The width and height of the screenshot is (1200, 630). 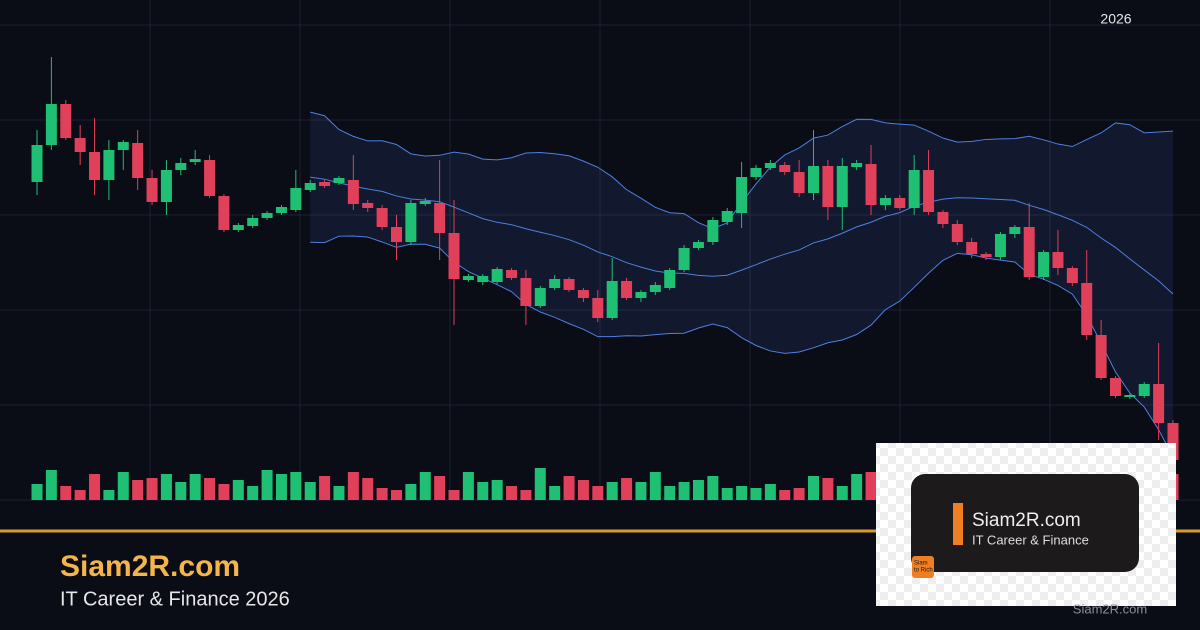 What do you see at coordinates (150, 566) in the screenshot?
I see `brand-title: Siam2R.com` at bounding box center [150, 566].